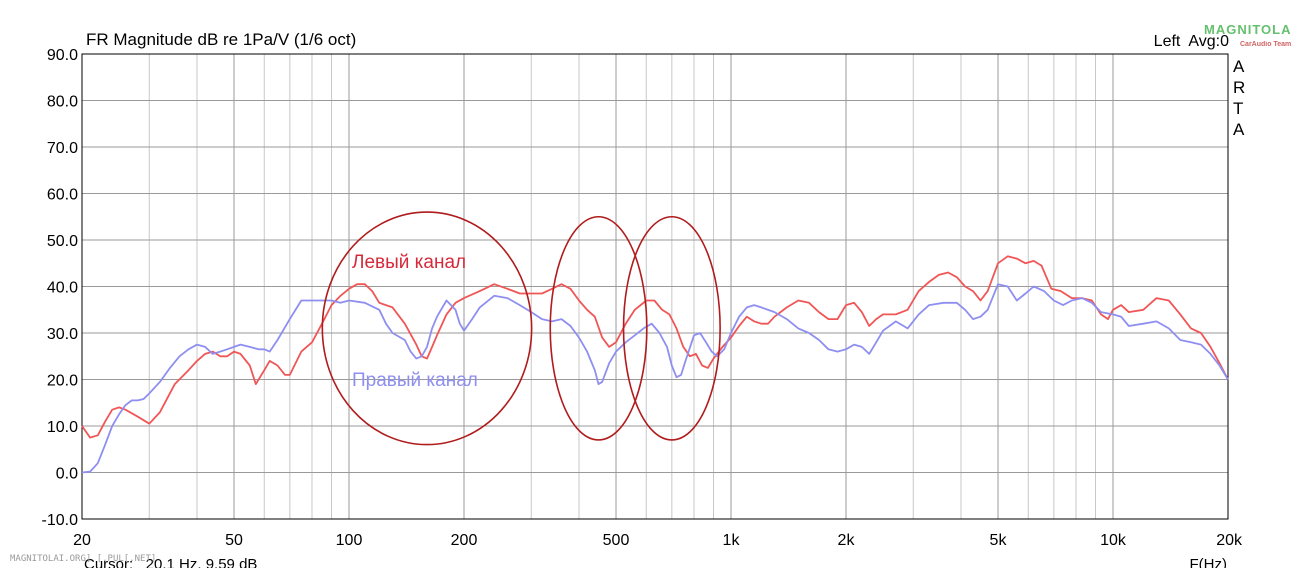 Image resolution: width=1304 pixels, height=568 pixels. Describe the element at coordinates (1229, 540) in the screenshot. I see `x-tick-label: 20k` at that location.